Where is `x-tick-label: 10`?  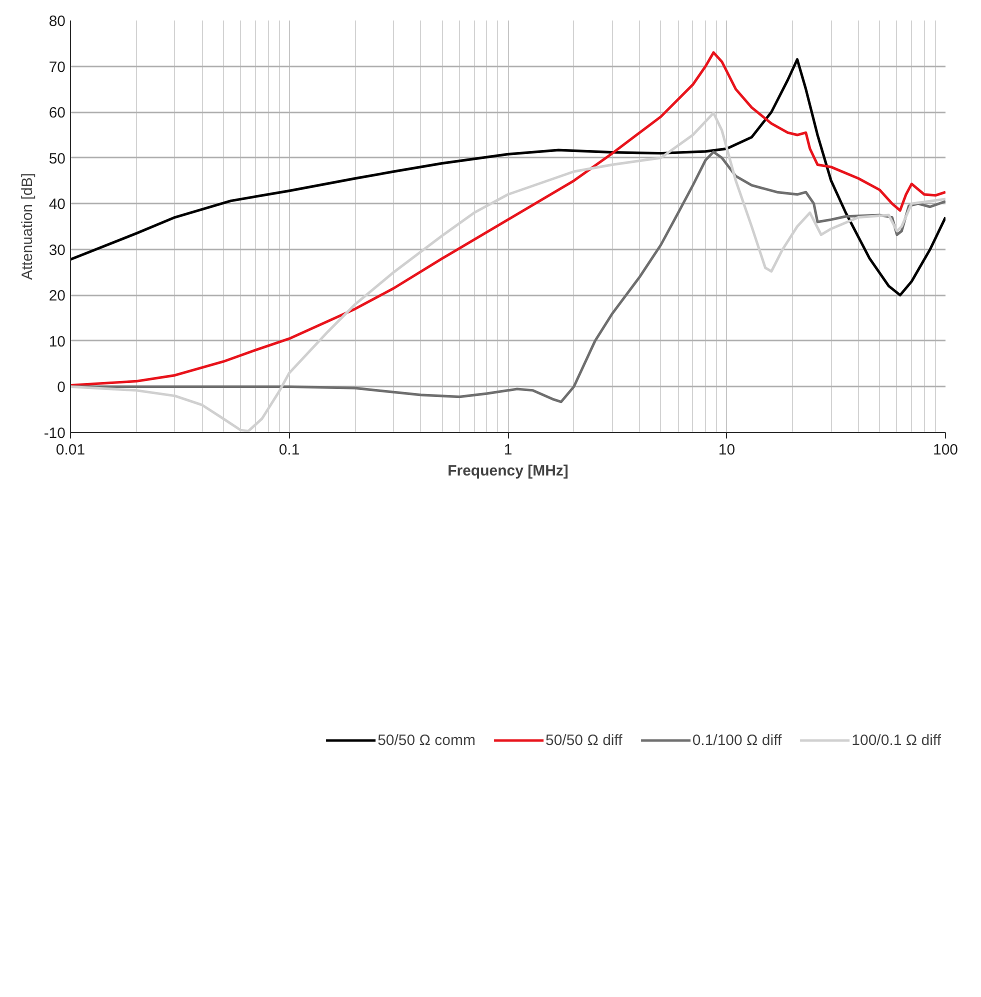
x-tick-label: 10 is located at coordinates (727, 450).